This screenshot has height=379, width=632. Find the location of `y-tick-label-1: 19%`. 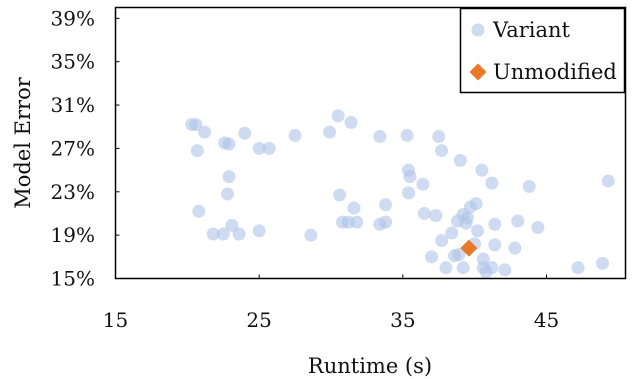

y-tick-label-1: 19% is located at coordinates (73, 235).